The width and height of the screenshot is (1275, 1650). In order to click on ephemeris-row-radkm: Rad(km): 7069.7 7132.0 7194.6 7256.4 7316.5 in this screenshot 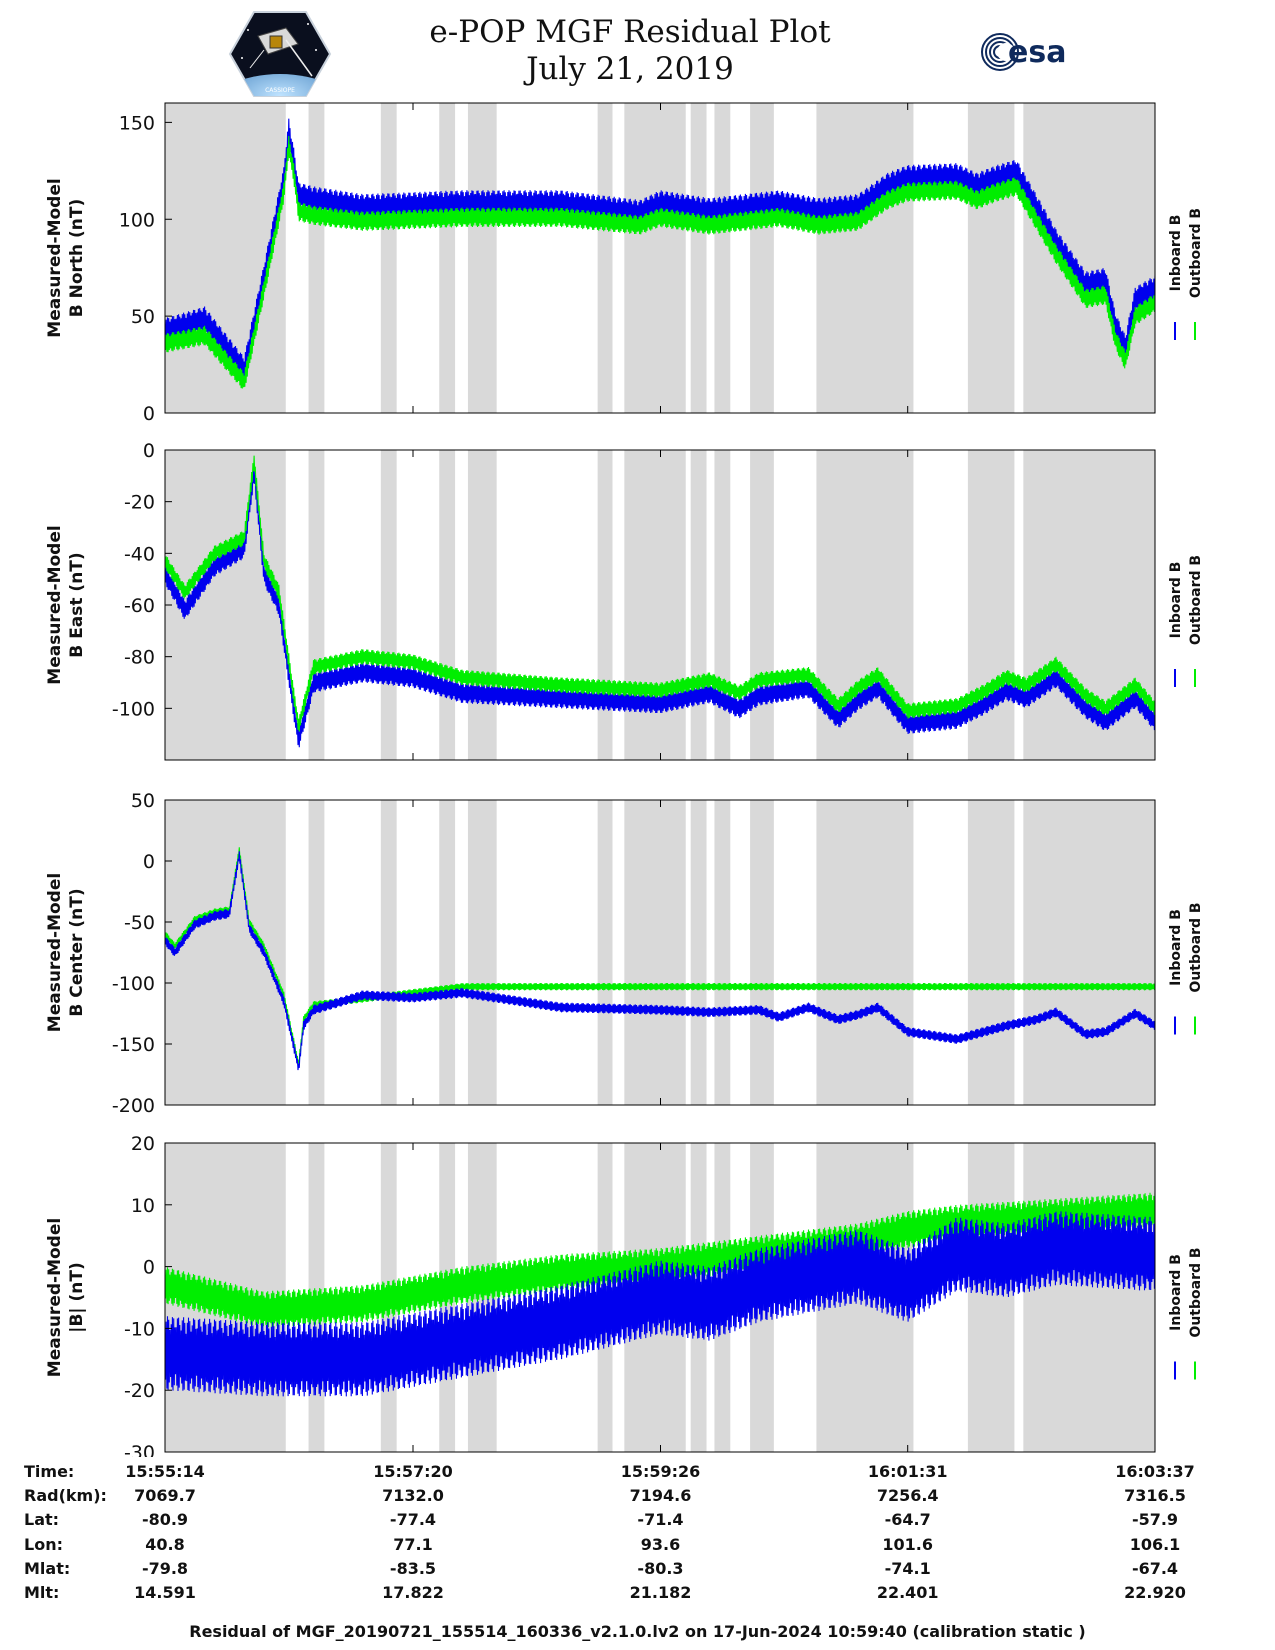, I will do `click(637, 1498)`.